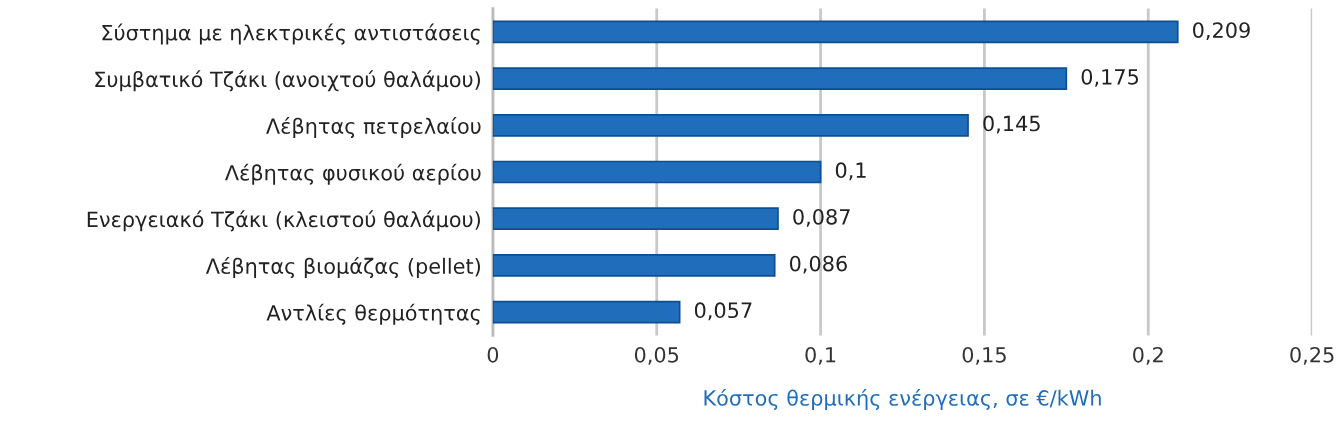  I want to click on data-label: 0,145, so click(1011, 124).